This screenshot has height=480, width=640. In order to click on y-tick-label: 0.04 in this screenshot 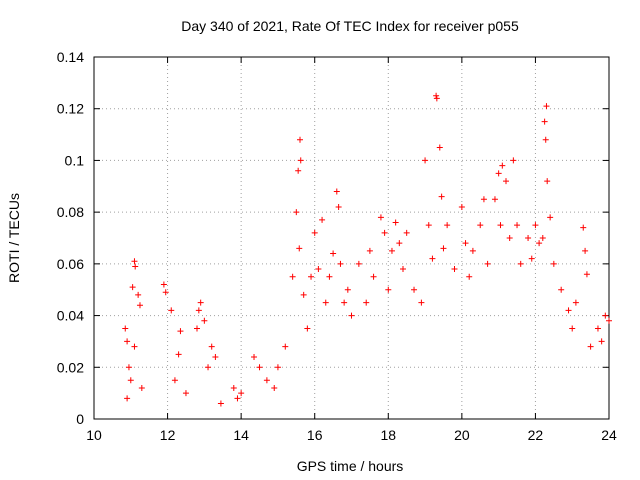, I will do `click(70, 316)`.